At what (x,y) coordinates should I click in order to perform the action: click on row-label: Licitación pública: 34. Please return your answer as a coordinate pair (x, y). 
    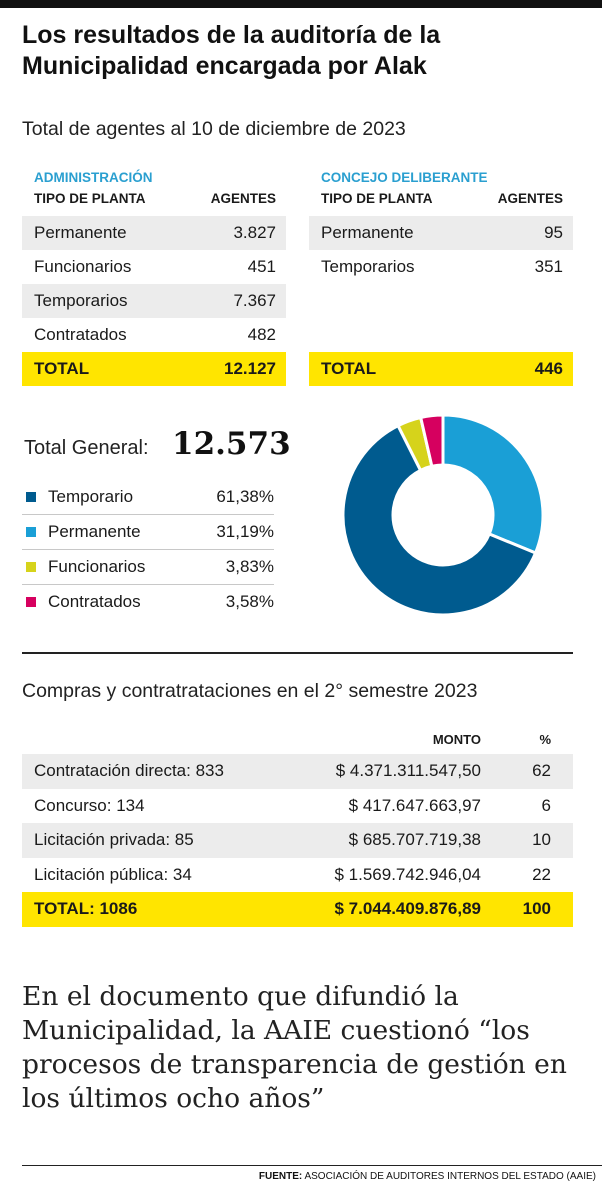
    Looking at the image, I should click on (113, 874).